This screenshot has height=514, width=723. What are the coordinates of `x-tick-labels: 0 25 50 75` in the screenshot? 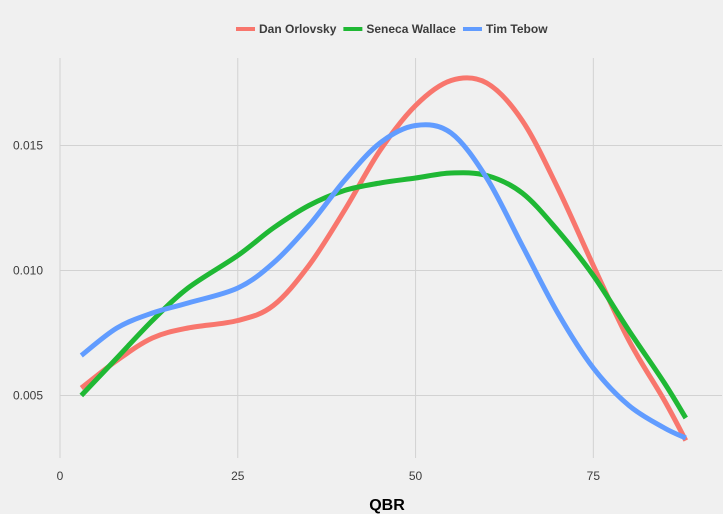 It's located at (329, 476).